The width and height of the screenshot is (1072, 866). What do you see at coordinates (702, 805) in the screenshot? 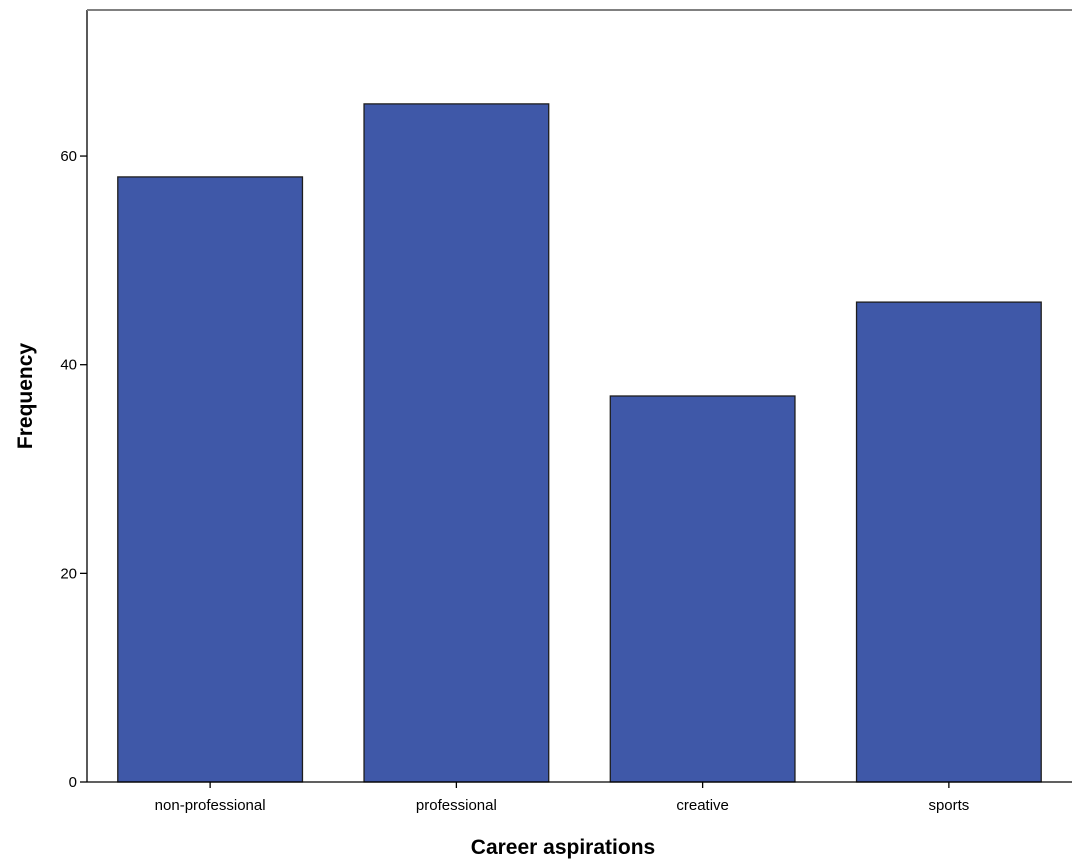
I see `x-tick-label: creative` at bounding box center [702, 805].